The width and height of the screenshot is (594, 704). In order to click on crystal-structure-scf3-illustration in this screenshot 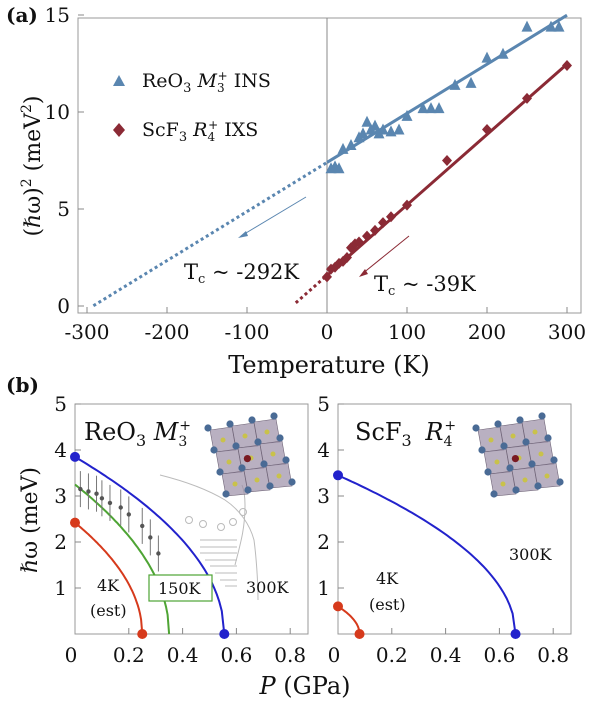, I will do `click(518, 455)`.